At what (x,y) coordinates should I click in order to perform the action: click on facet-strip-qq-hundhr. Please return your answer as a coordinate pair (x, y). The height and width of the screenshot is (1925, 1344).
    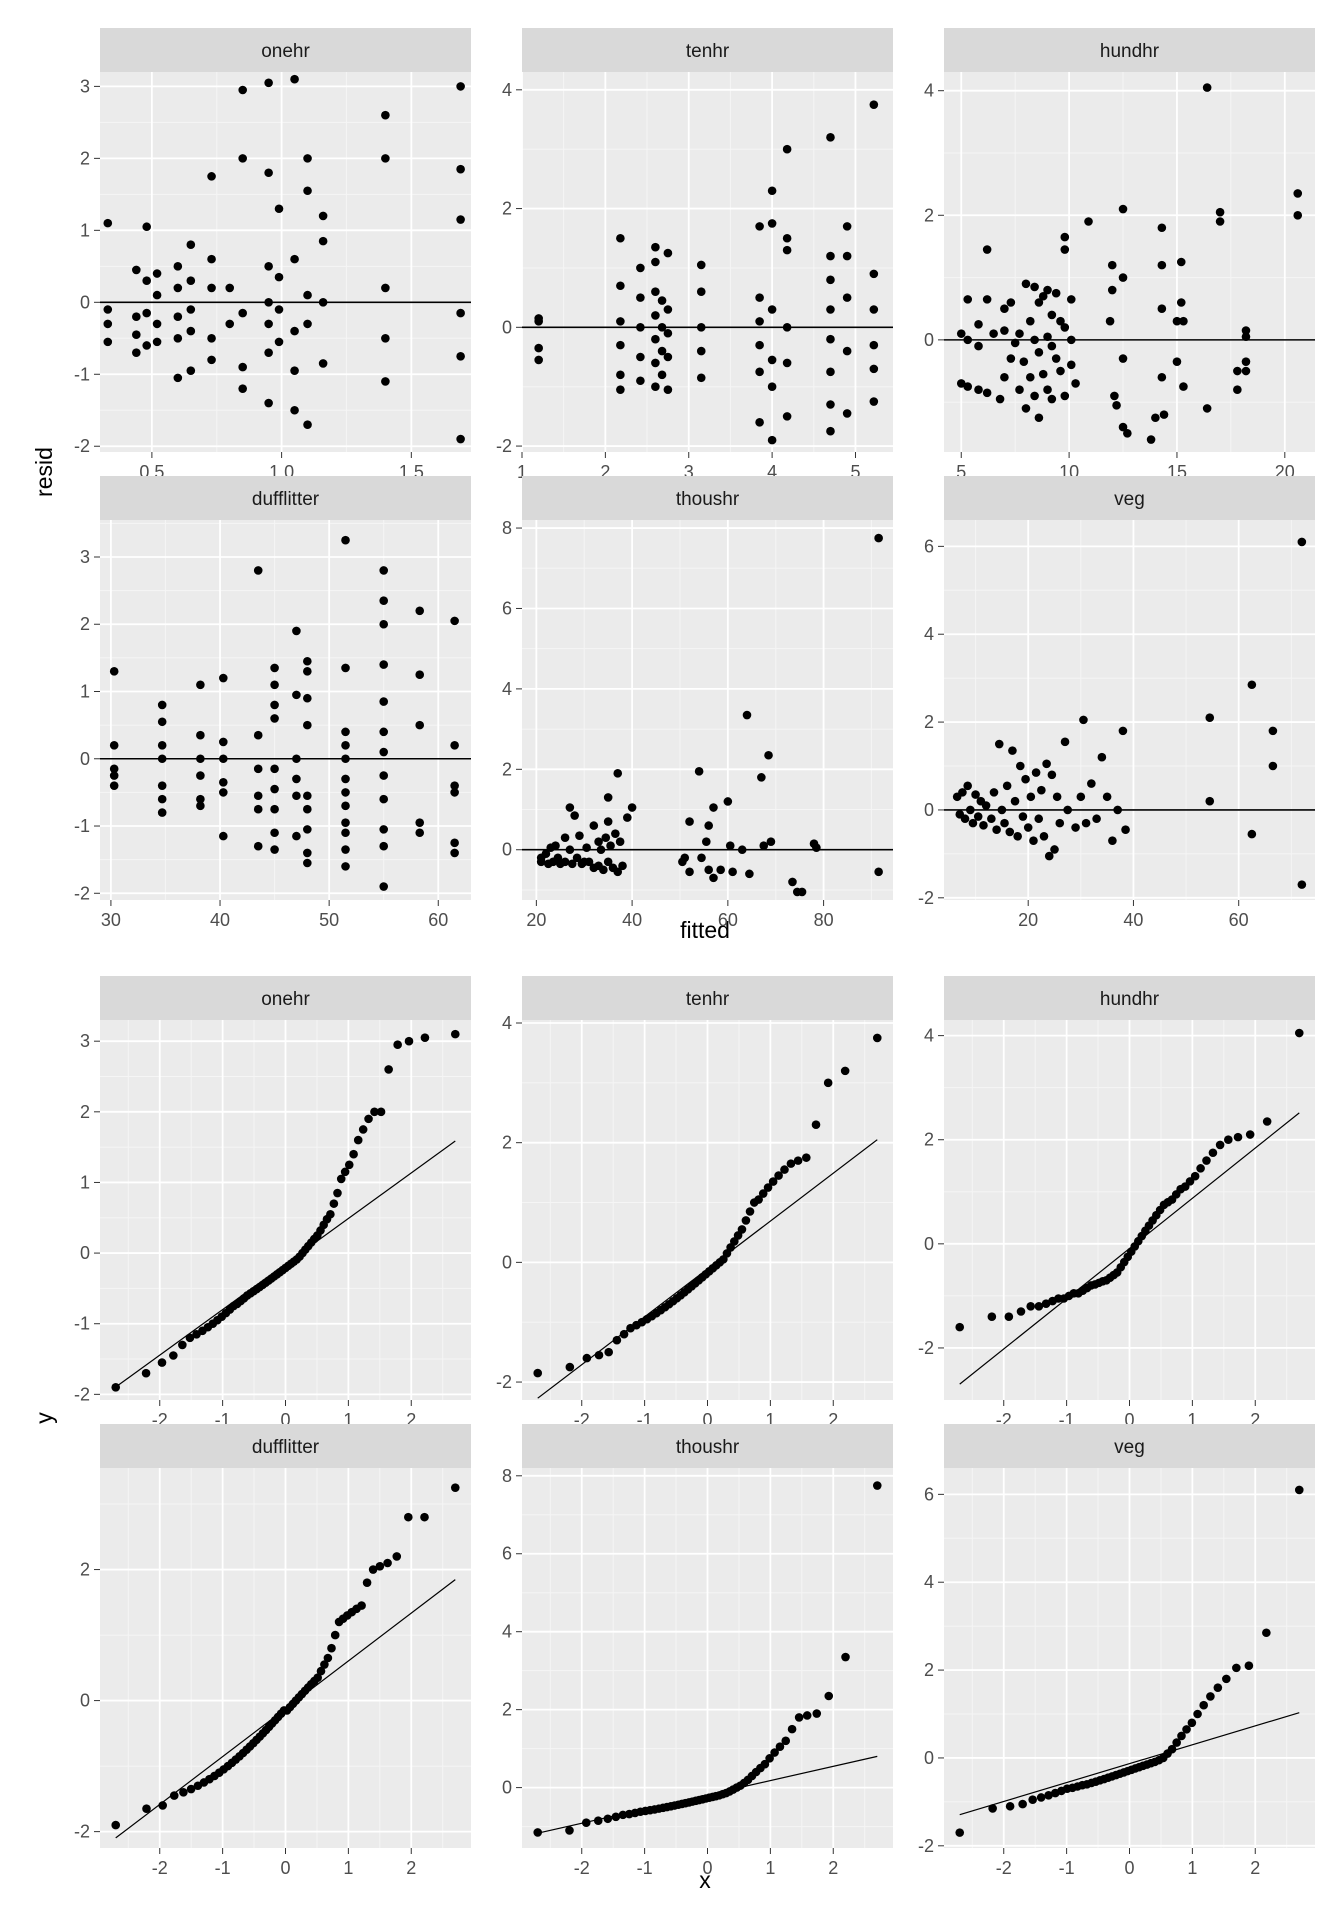
    Looking at the image, I should click on (1129, 998).